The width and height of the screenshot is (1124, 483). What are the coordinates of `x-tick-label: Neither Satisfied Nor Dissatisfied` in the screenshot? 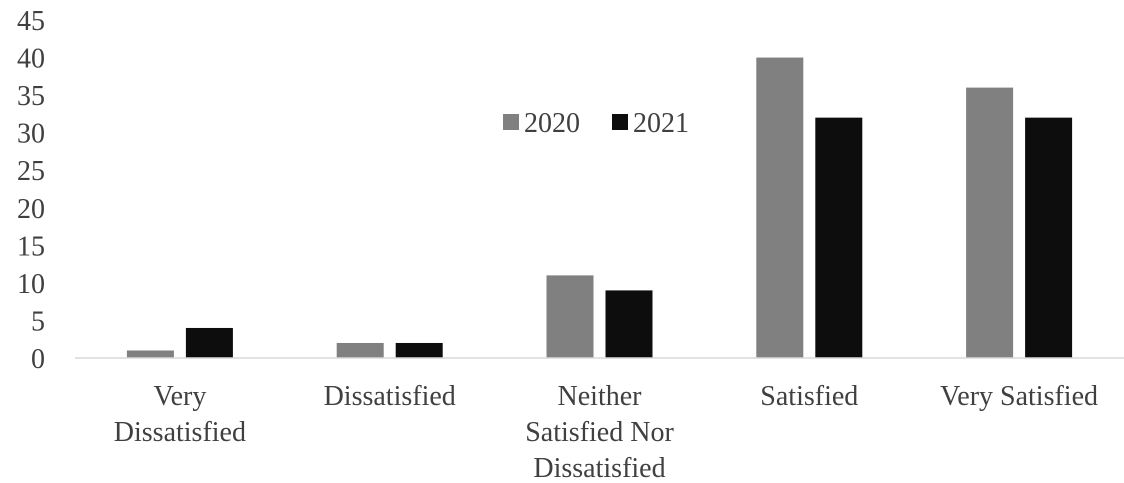 It's located at (599, 432).